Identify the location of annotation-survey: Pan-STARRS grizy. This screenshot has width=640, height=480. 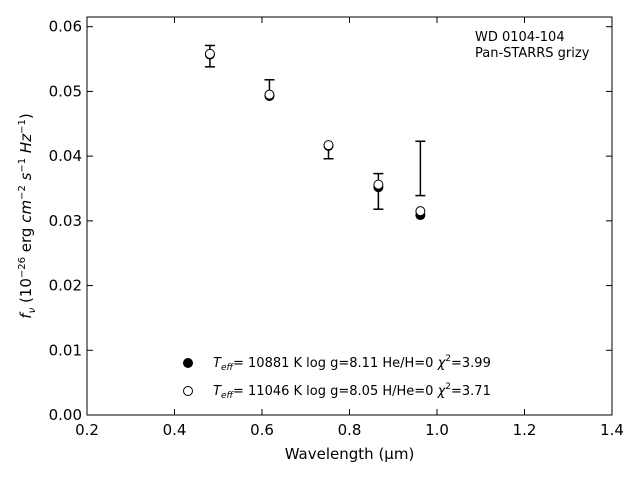
(532, 53).